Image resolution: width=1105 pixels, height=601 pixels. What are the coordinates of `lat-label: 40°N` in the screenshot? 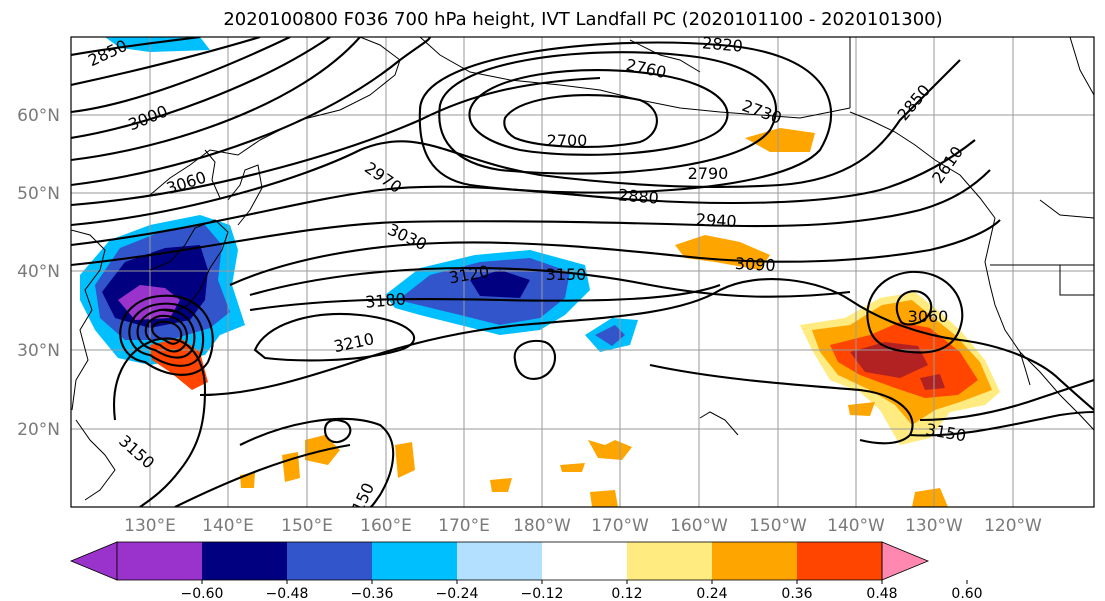 It's located at (38, 272).